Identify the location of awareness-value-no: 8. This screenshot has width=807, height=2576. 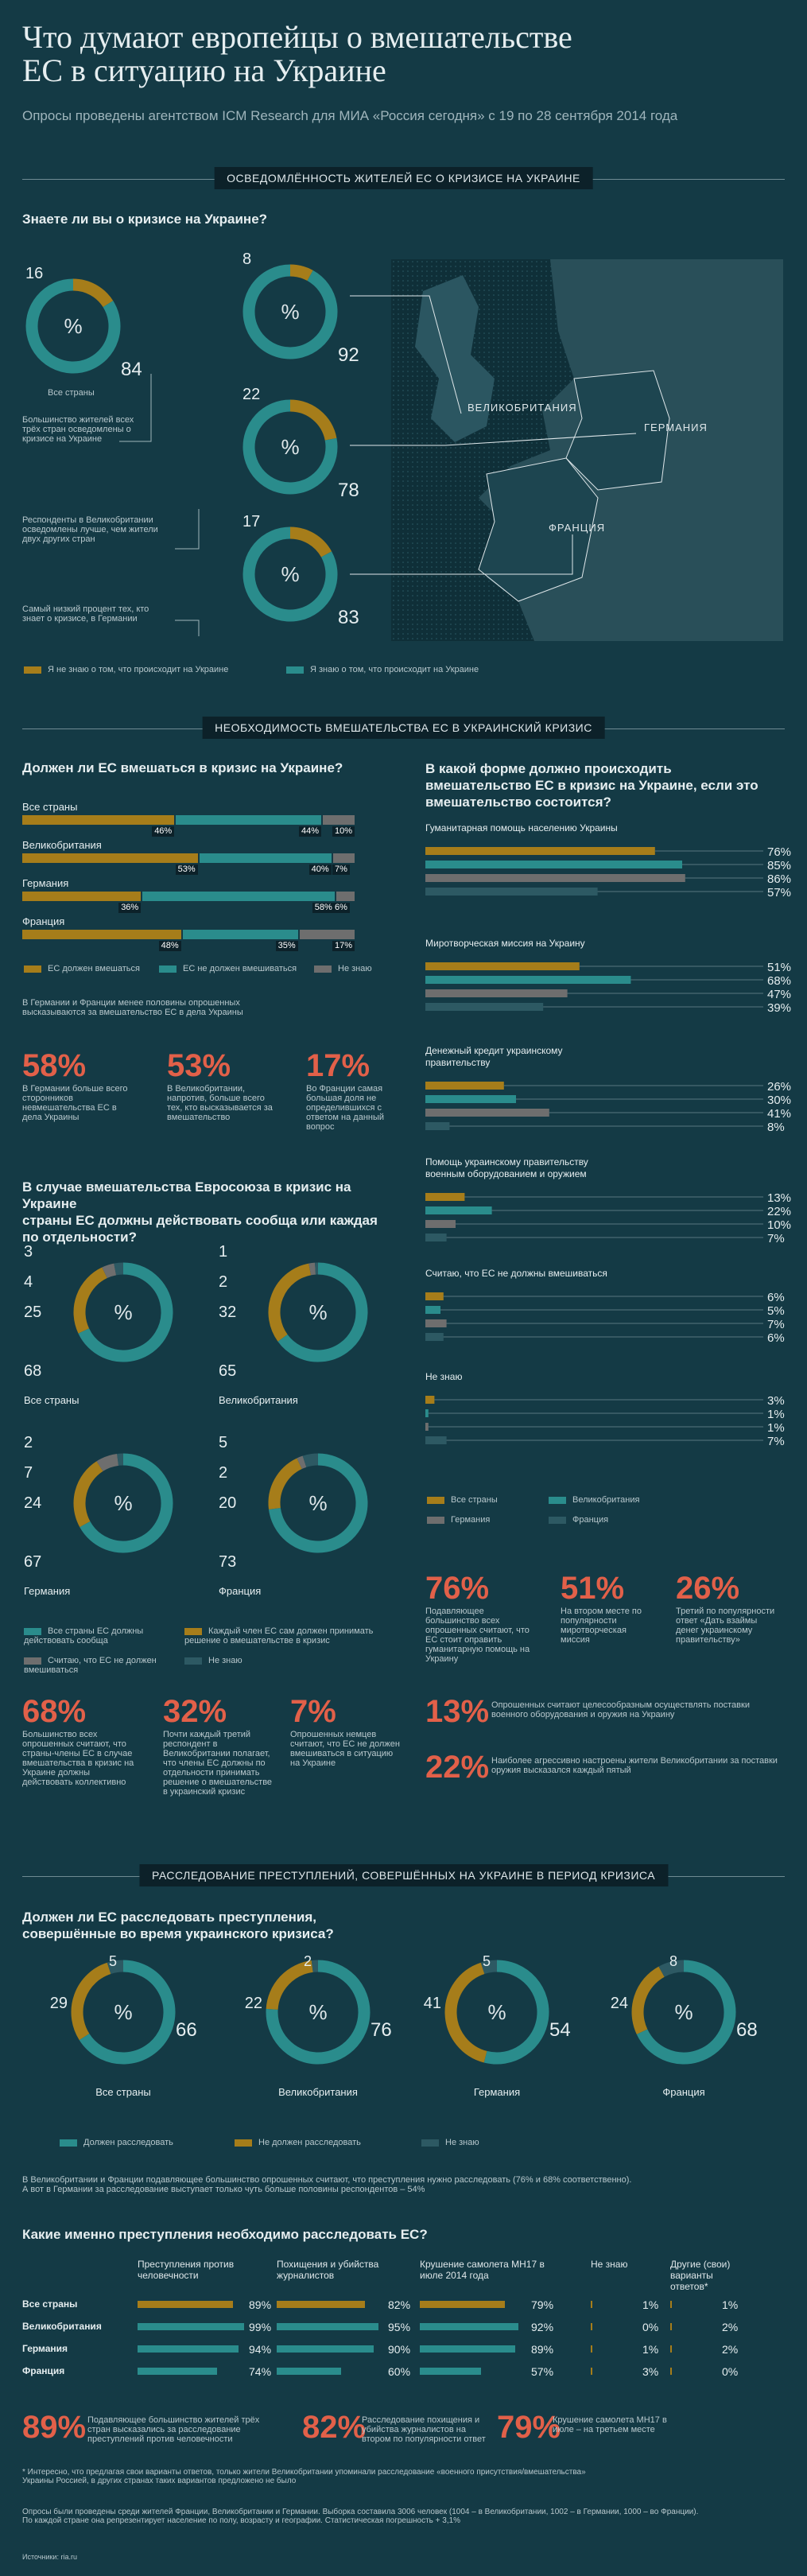
(247, 259).